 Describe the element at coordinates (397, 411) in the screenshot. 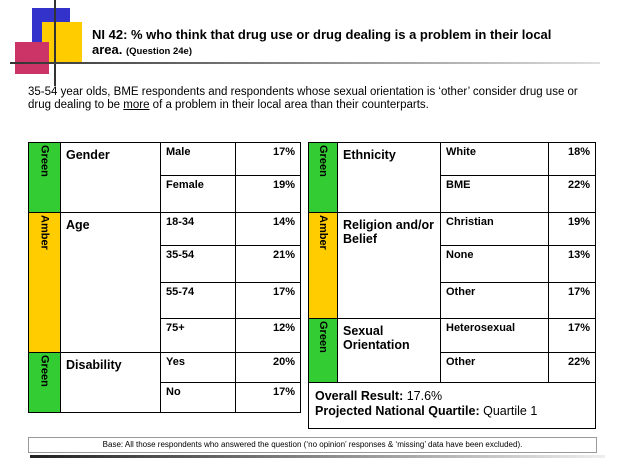

I see `quartile-label: Projected National Quartile:` at that location.